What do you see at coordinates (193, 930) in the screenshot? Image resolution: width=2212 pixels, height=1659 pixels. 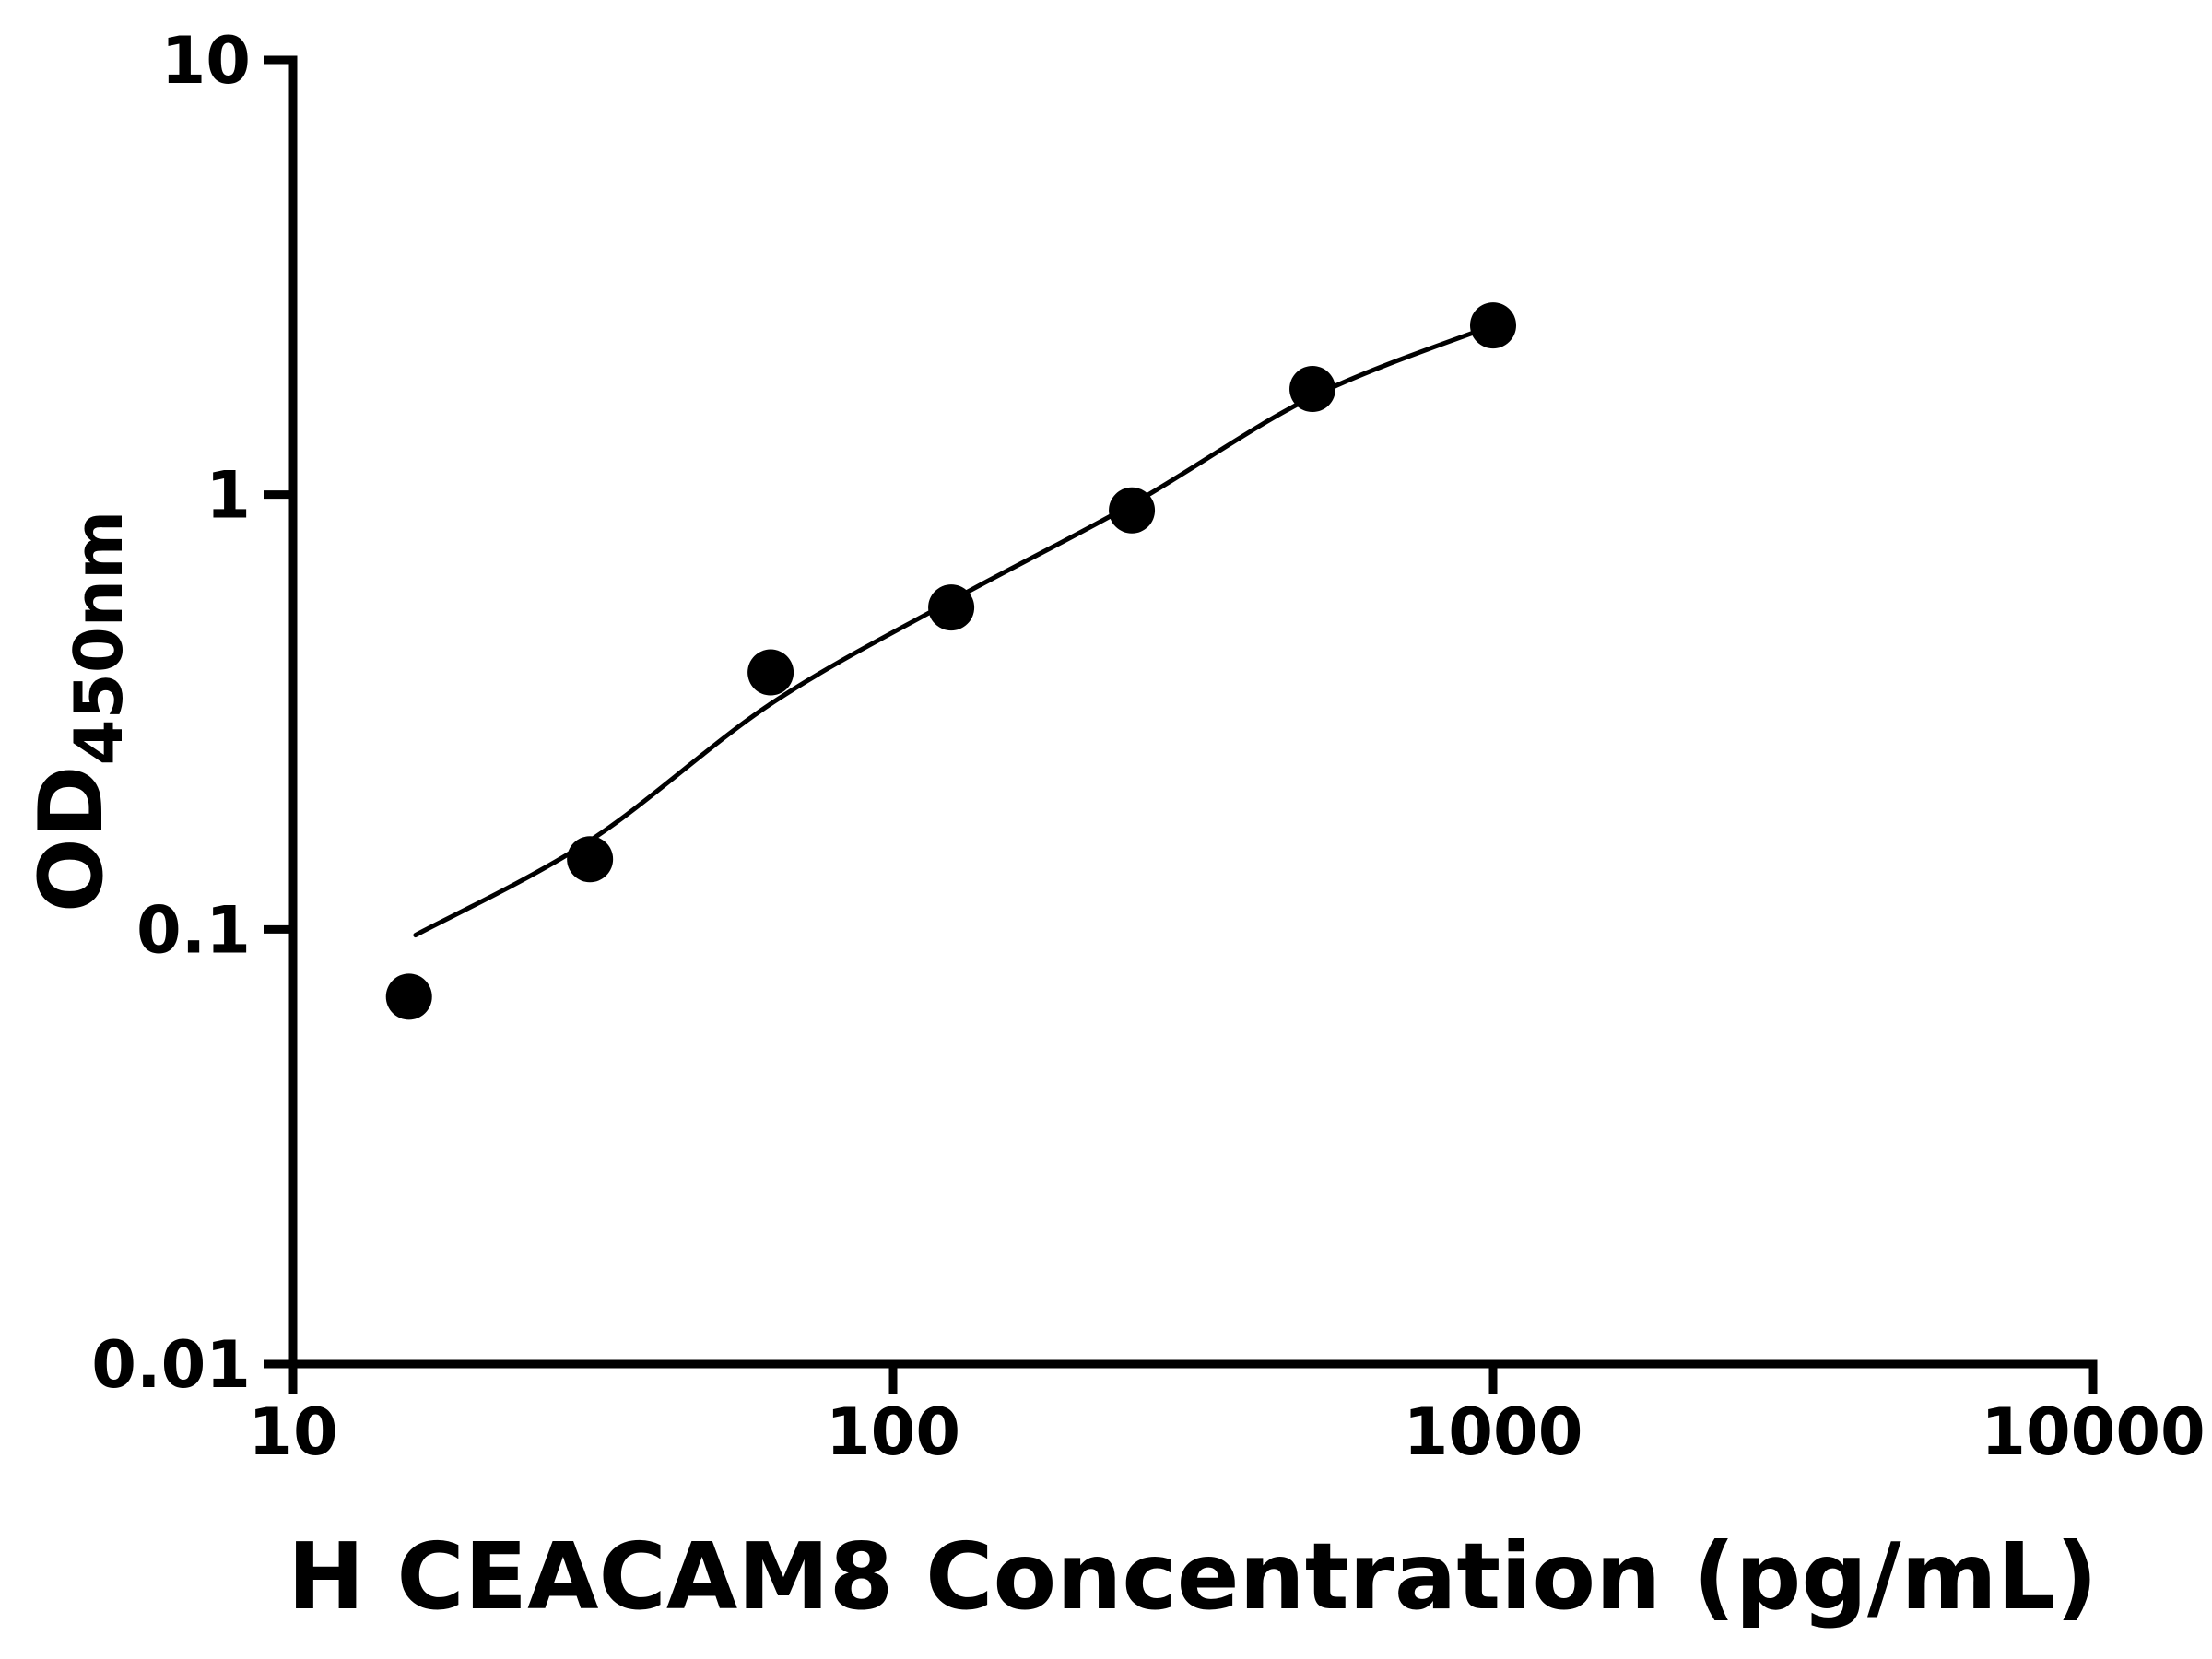 I see `y-tick-label: 0.1` at bounding box center [193, 930].